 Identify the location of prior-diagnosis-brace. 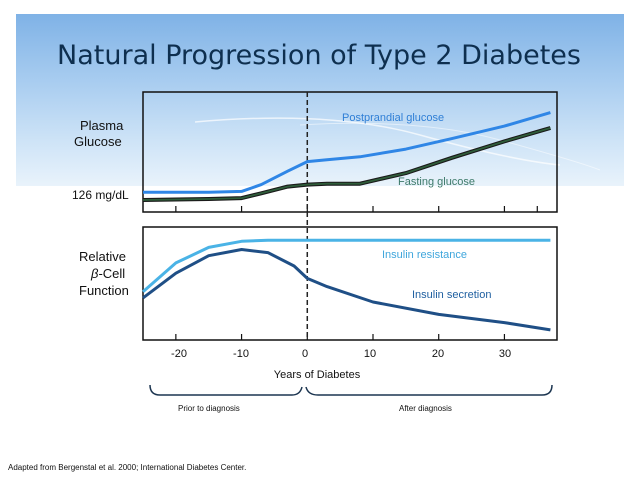
(226, 390).